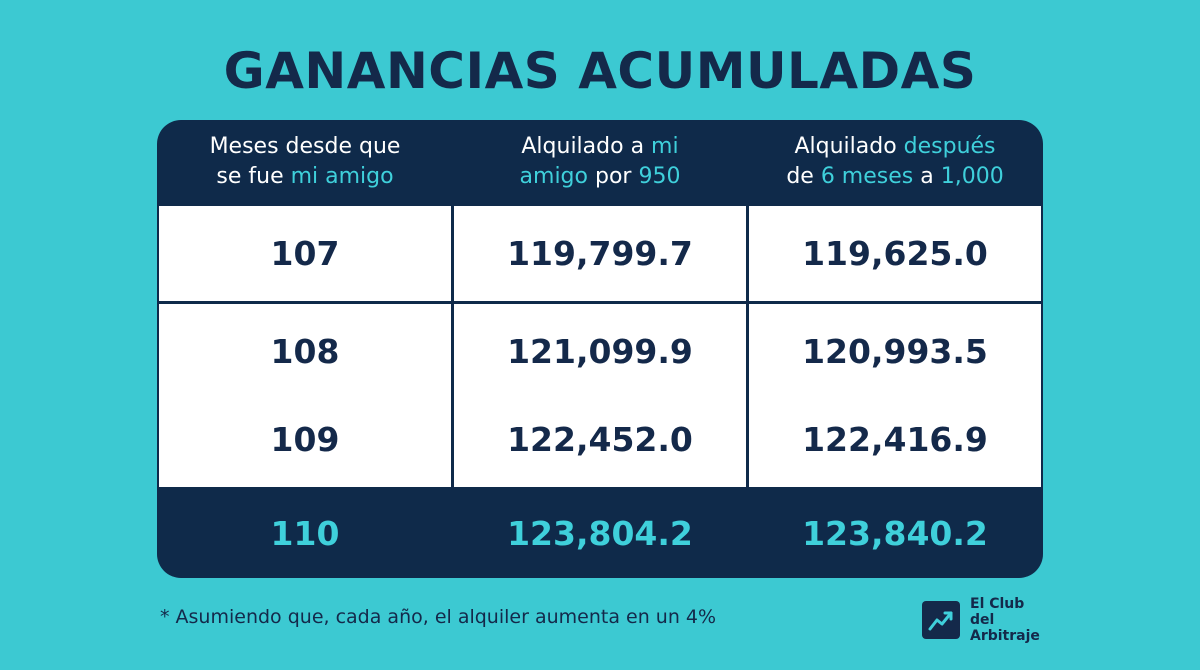  I want to click on header-950-line2b: por, so click(613, 176).